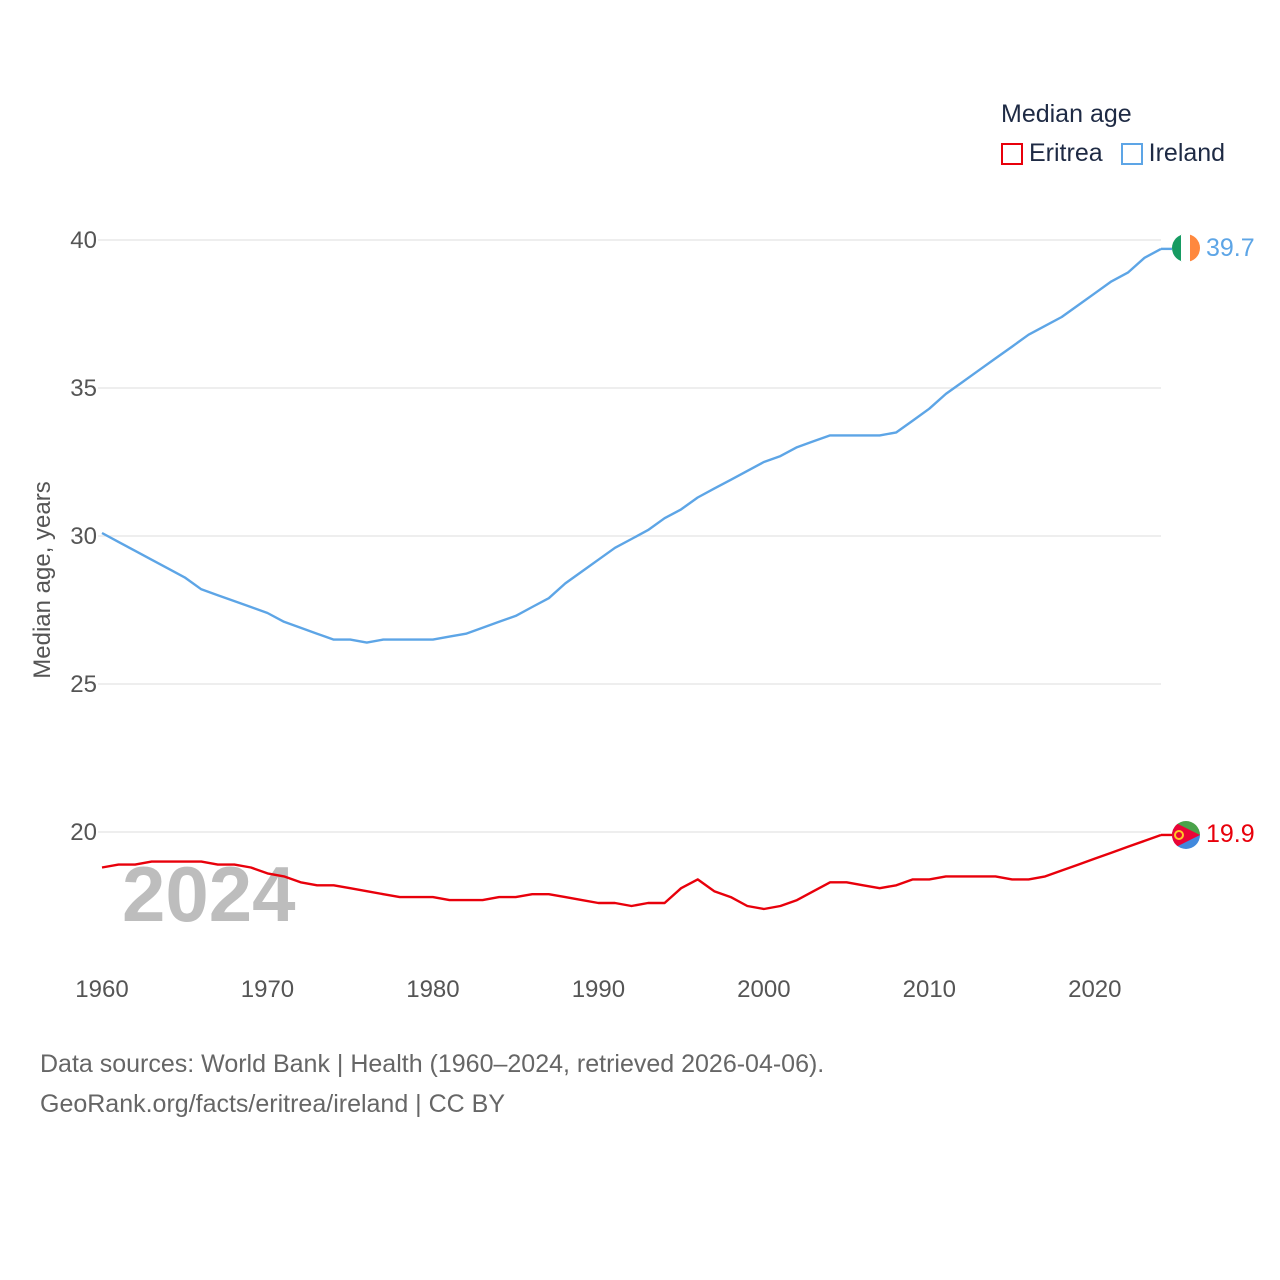  I want to click on year-watermark: 2024, so click(209, 894).